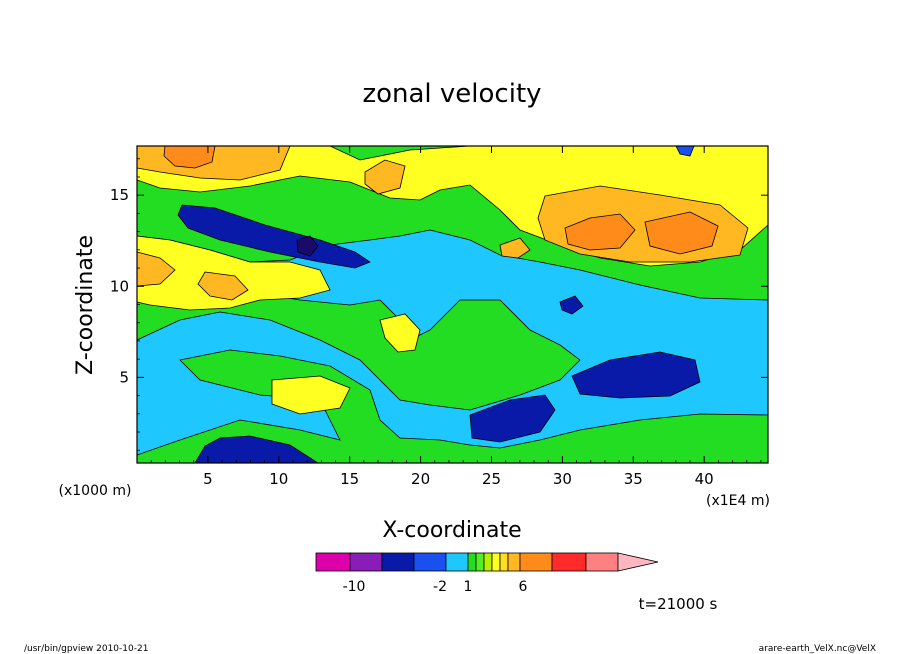 This screenshot has width=904, height=654. What do you see at coordinates (636, 375) in the screenshot?
I see `blue-zone-right` at bounding box center [636, 375].